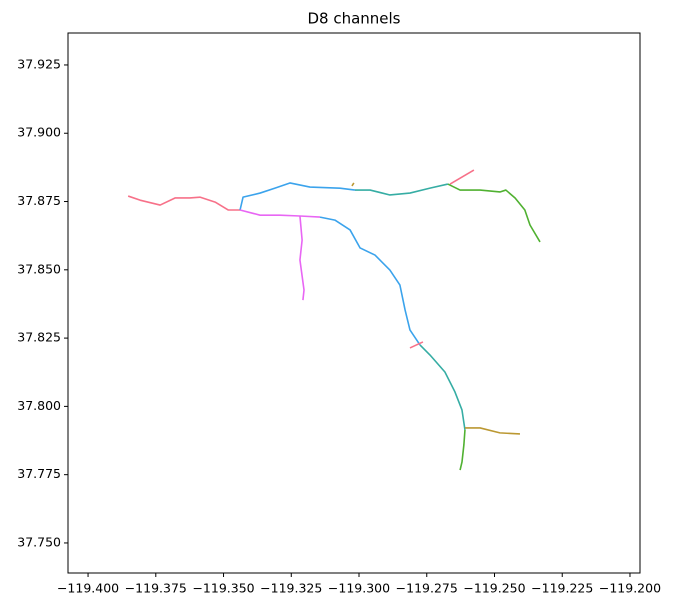  I want to click on x-tick-label: −119.250, so click(494, 588).